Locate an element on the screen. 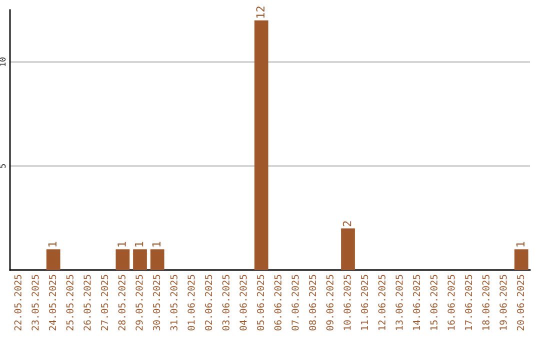 The image size is (540, 340). x-tick-label: 16.06.2025 is located at coordinates (451, 302).